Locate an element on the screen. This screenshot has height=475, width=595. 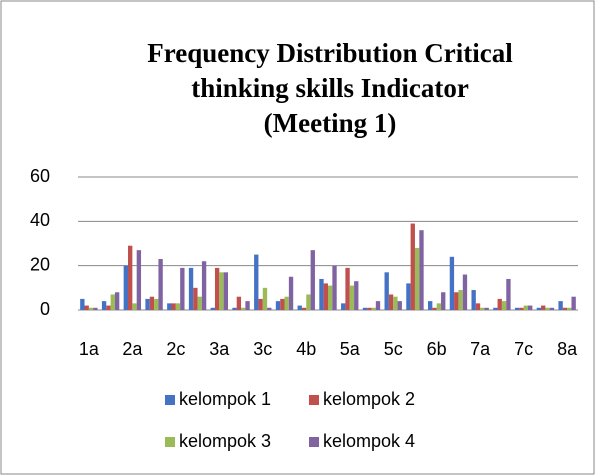
x-tick-label: 5a is located at coordinates (350, 349).